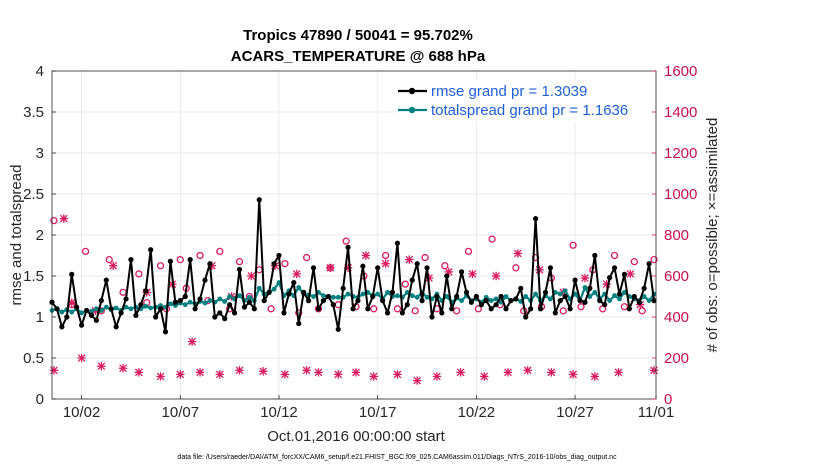  I want to click on x-tick-label: 10/17, so click(378, 412).